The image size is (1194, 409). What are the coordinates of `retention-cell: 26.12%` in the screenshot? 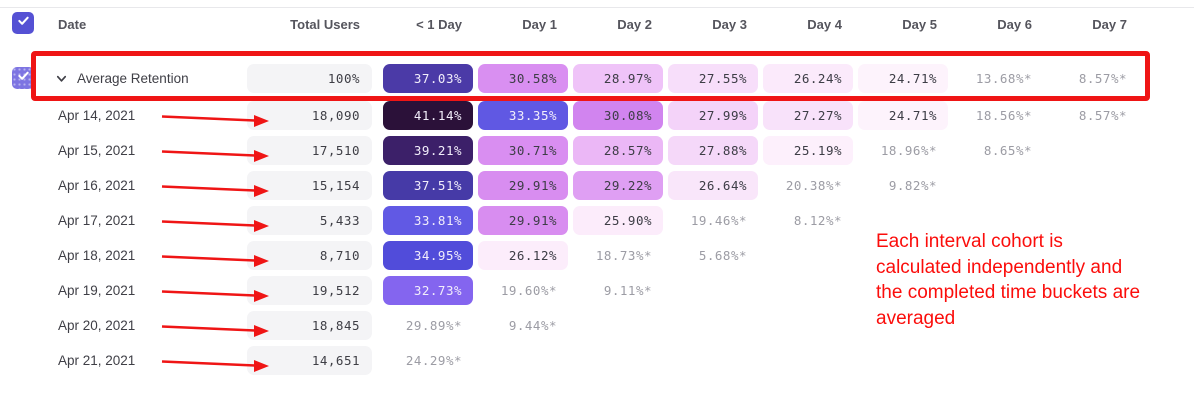 It's located at (523, 255).